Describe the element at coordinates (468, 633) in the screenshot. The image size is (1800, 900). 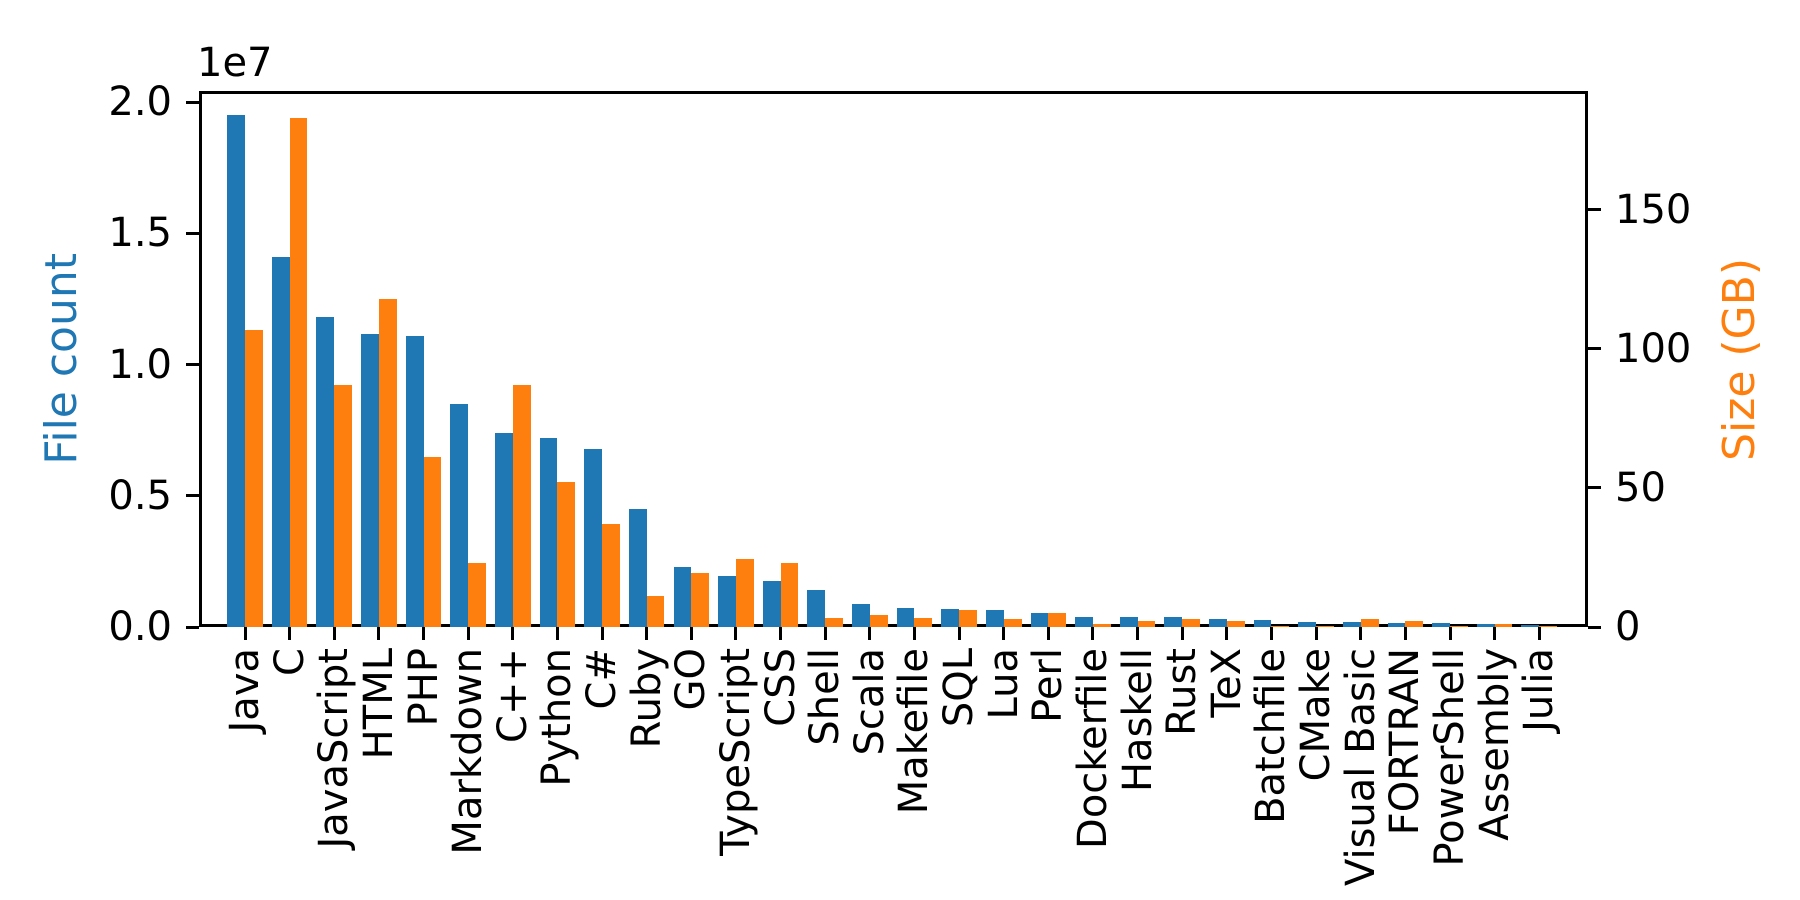
I see `x-tick-markdown` at that location.